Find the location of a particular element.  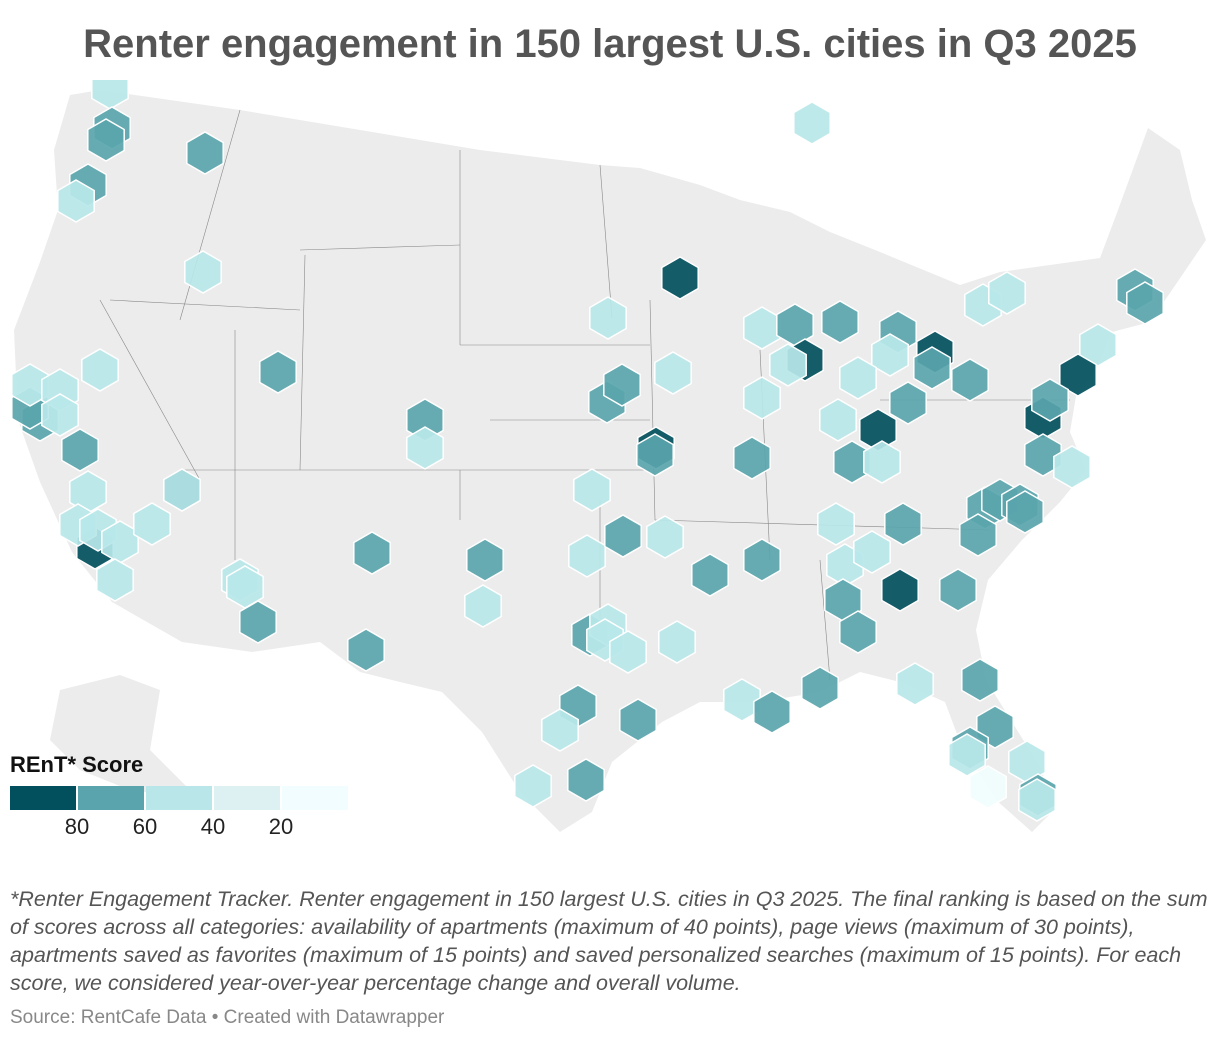

legend-ticks: 80 60 40 20 is located at coordinates (180, 825).